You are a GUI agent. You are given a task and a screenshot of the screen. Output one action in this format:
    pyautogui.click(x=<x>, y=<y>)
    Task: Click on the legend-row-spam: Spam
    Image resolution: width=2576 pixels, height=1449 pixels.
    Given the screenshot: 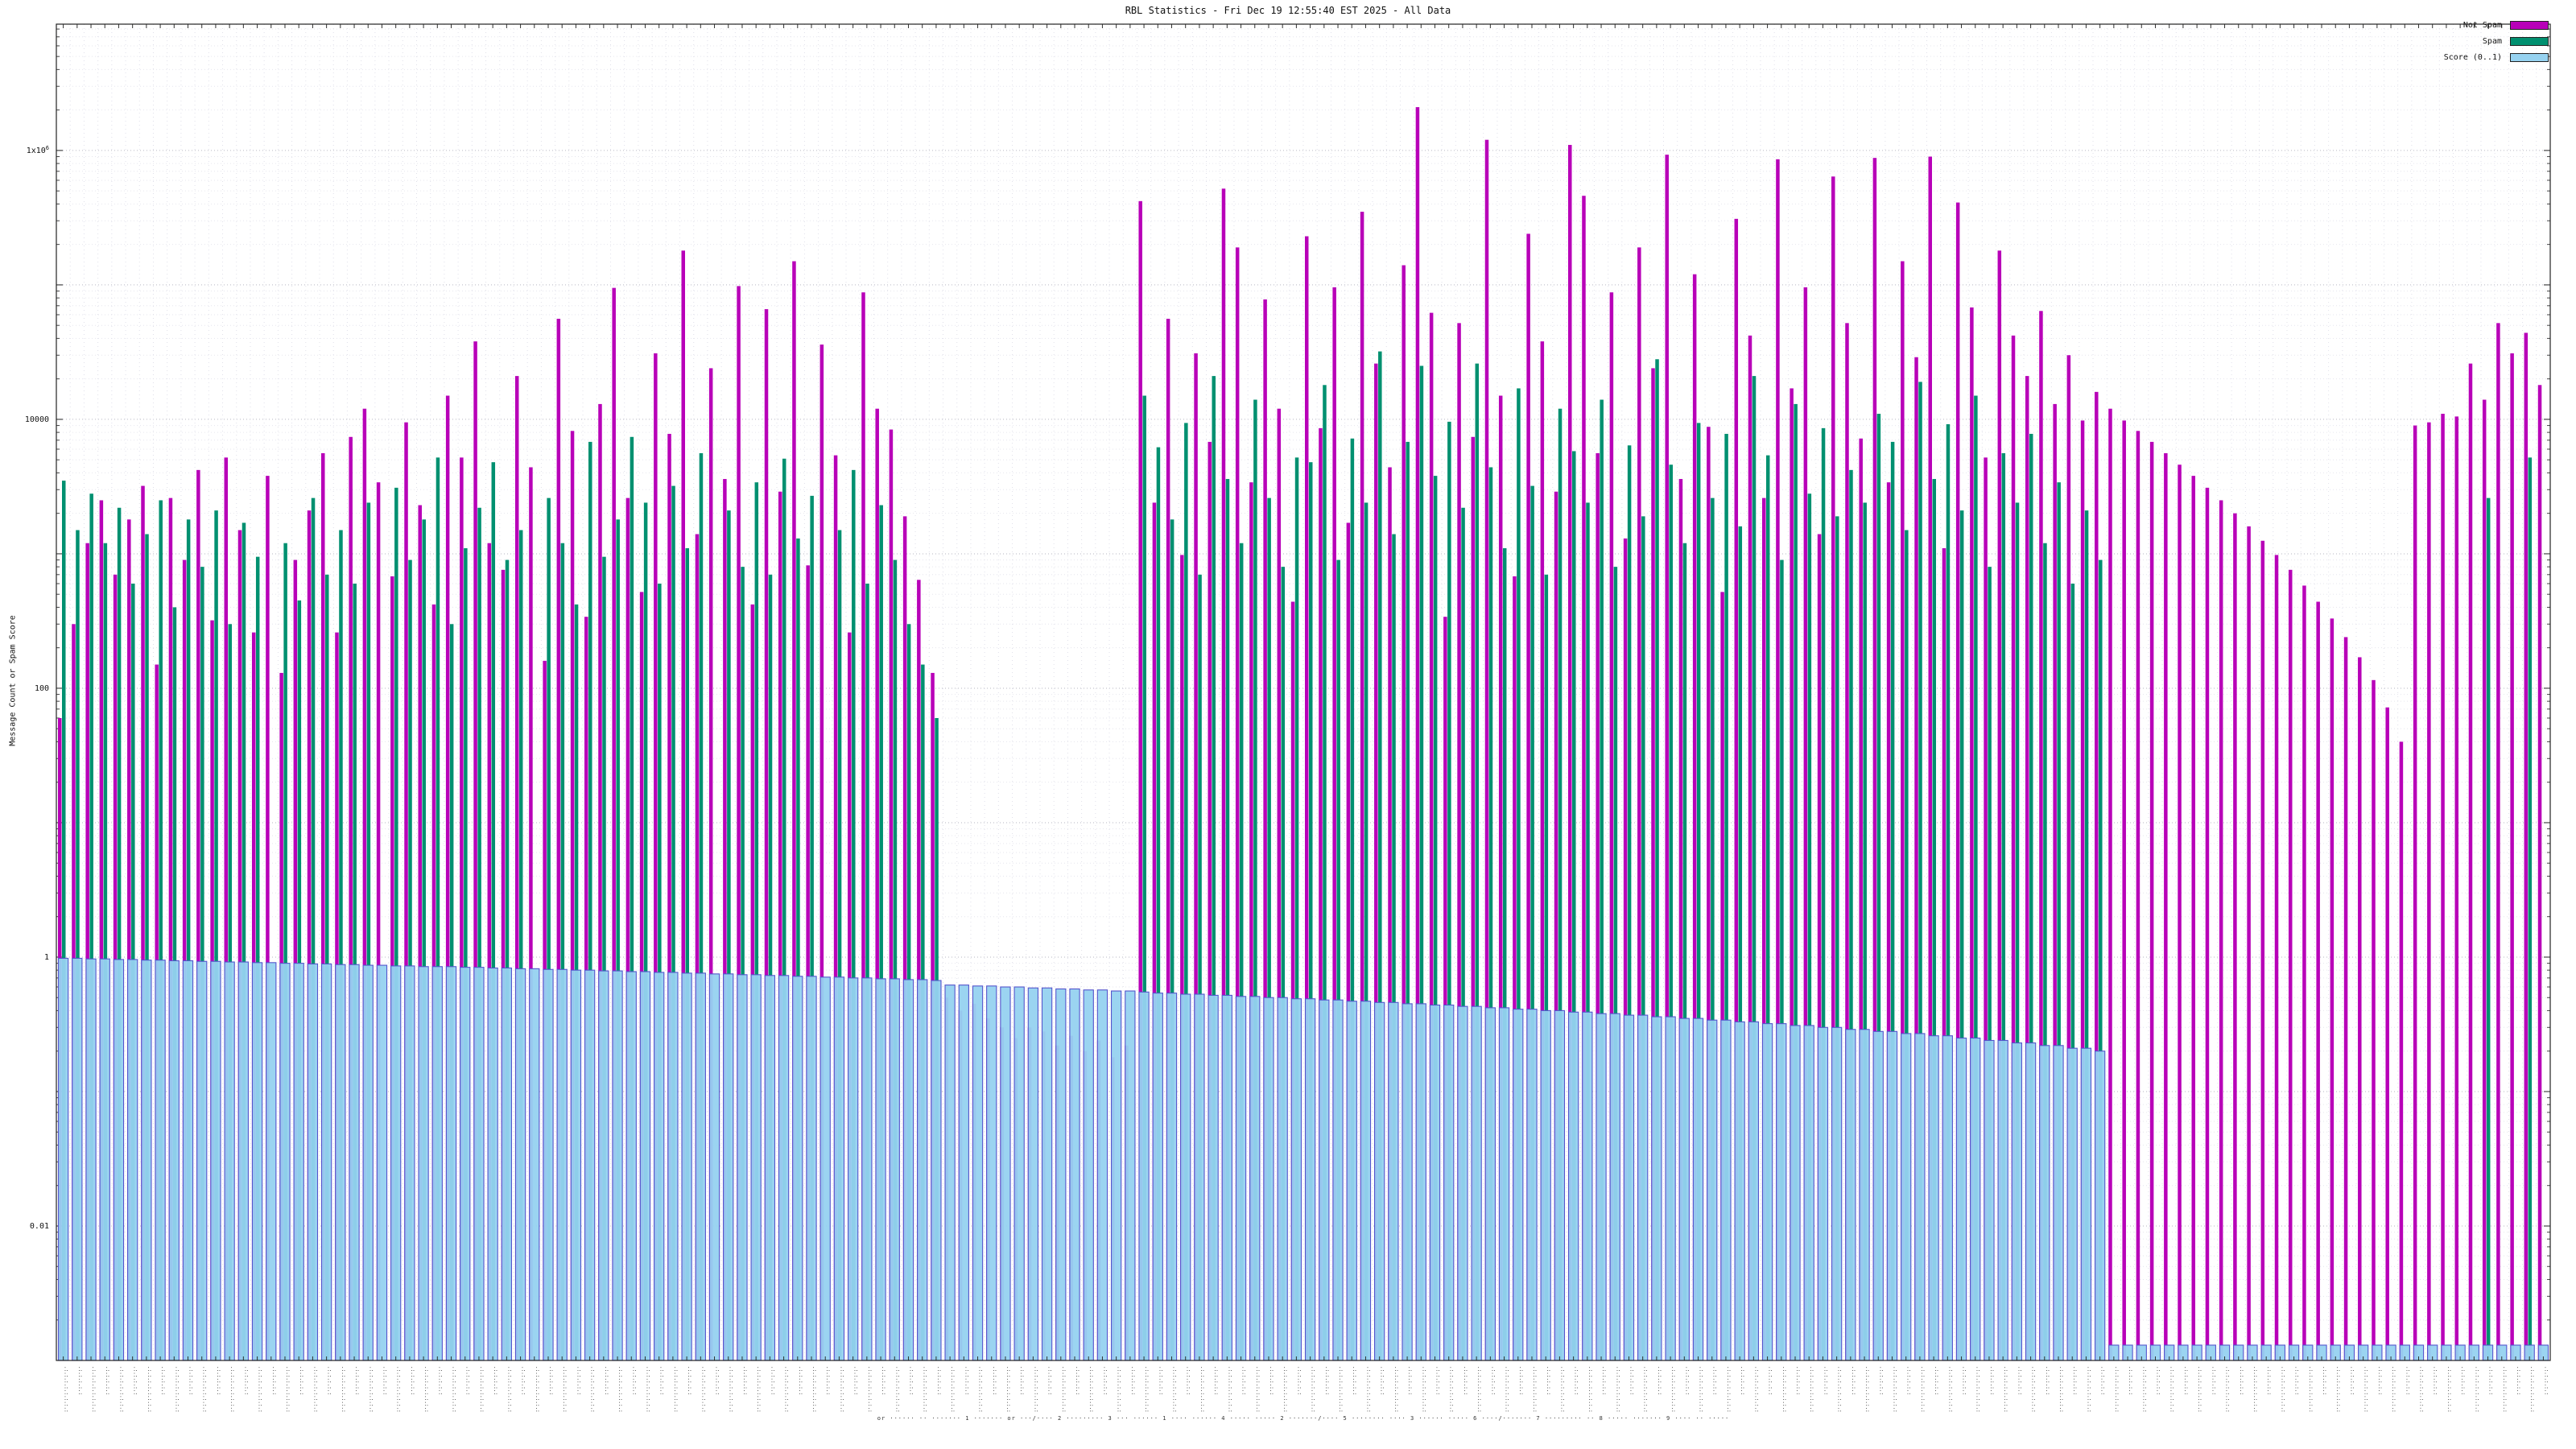 What is the action you would take?
    pyautogui.click(x=2516, y=41)
    